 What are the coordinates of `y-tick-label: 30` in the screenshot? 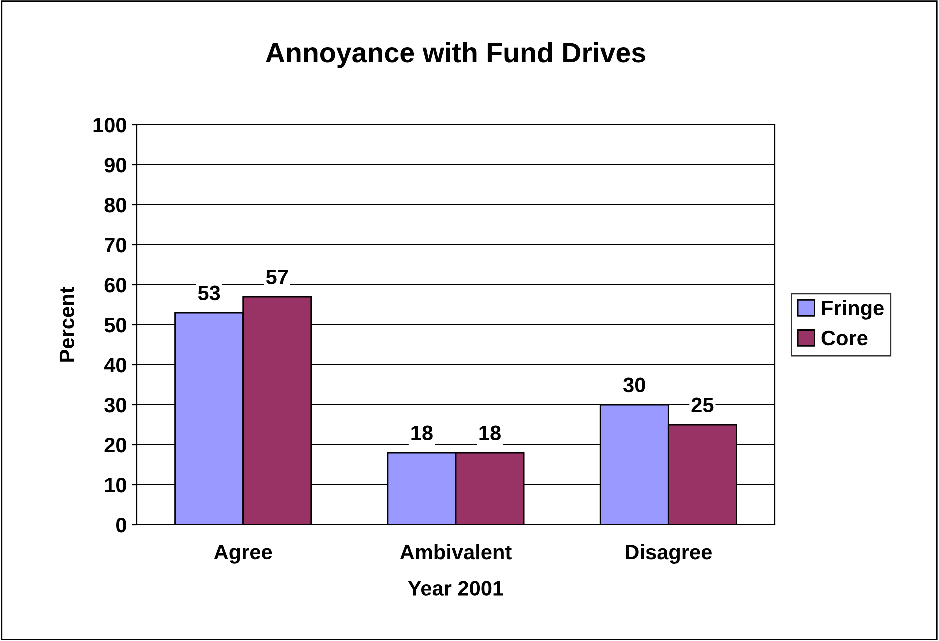 It's located at (115, 405).